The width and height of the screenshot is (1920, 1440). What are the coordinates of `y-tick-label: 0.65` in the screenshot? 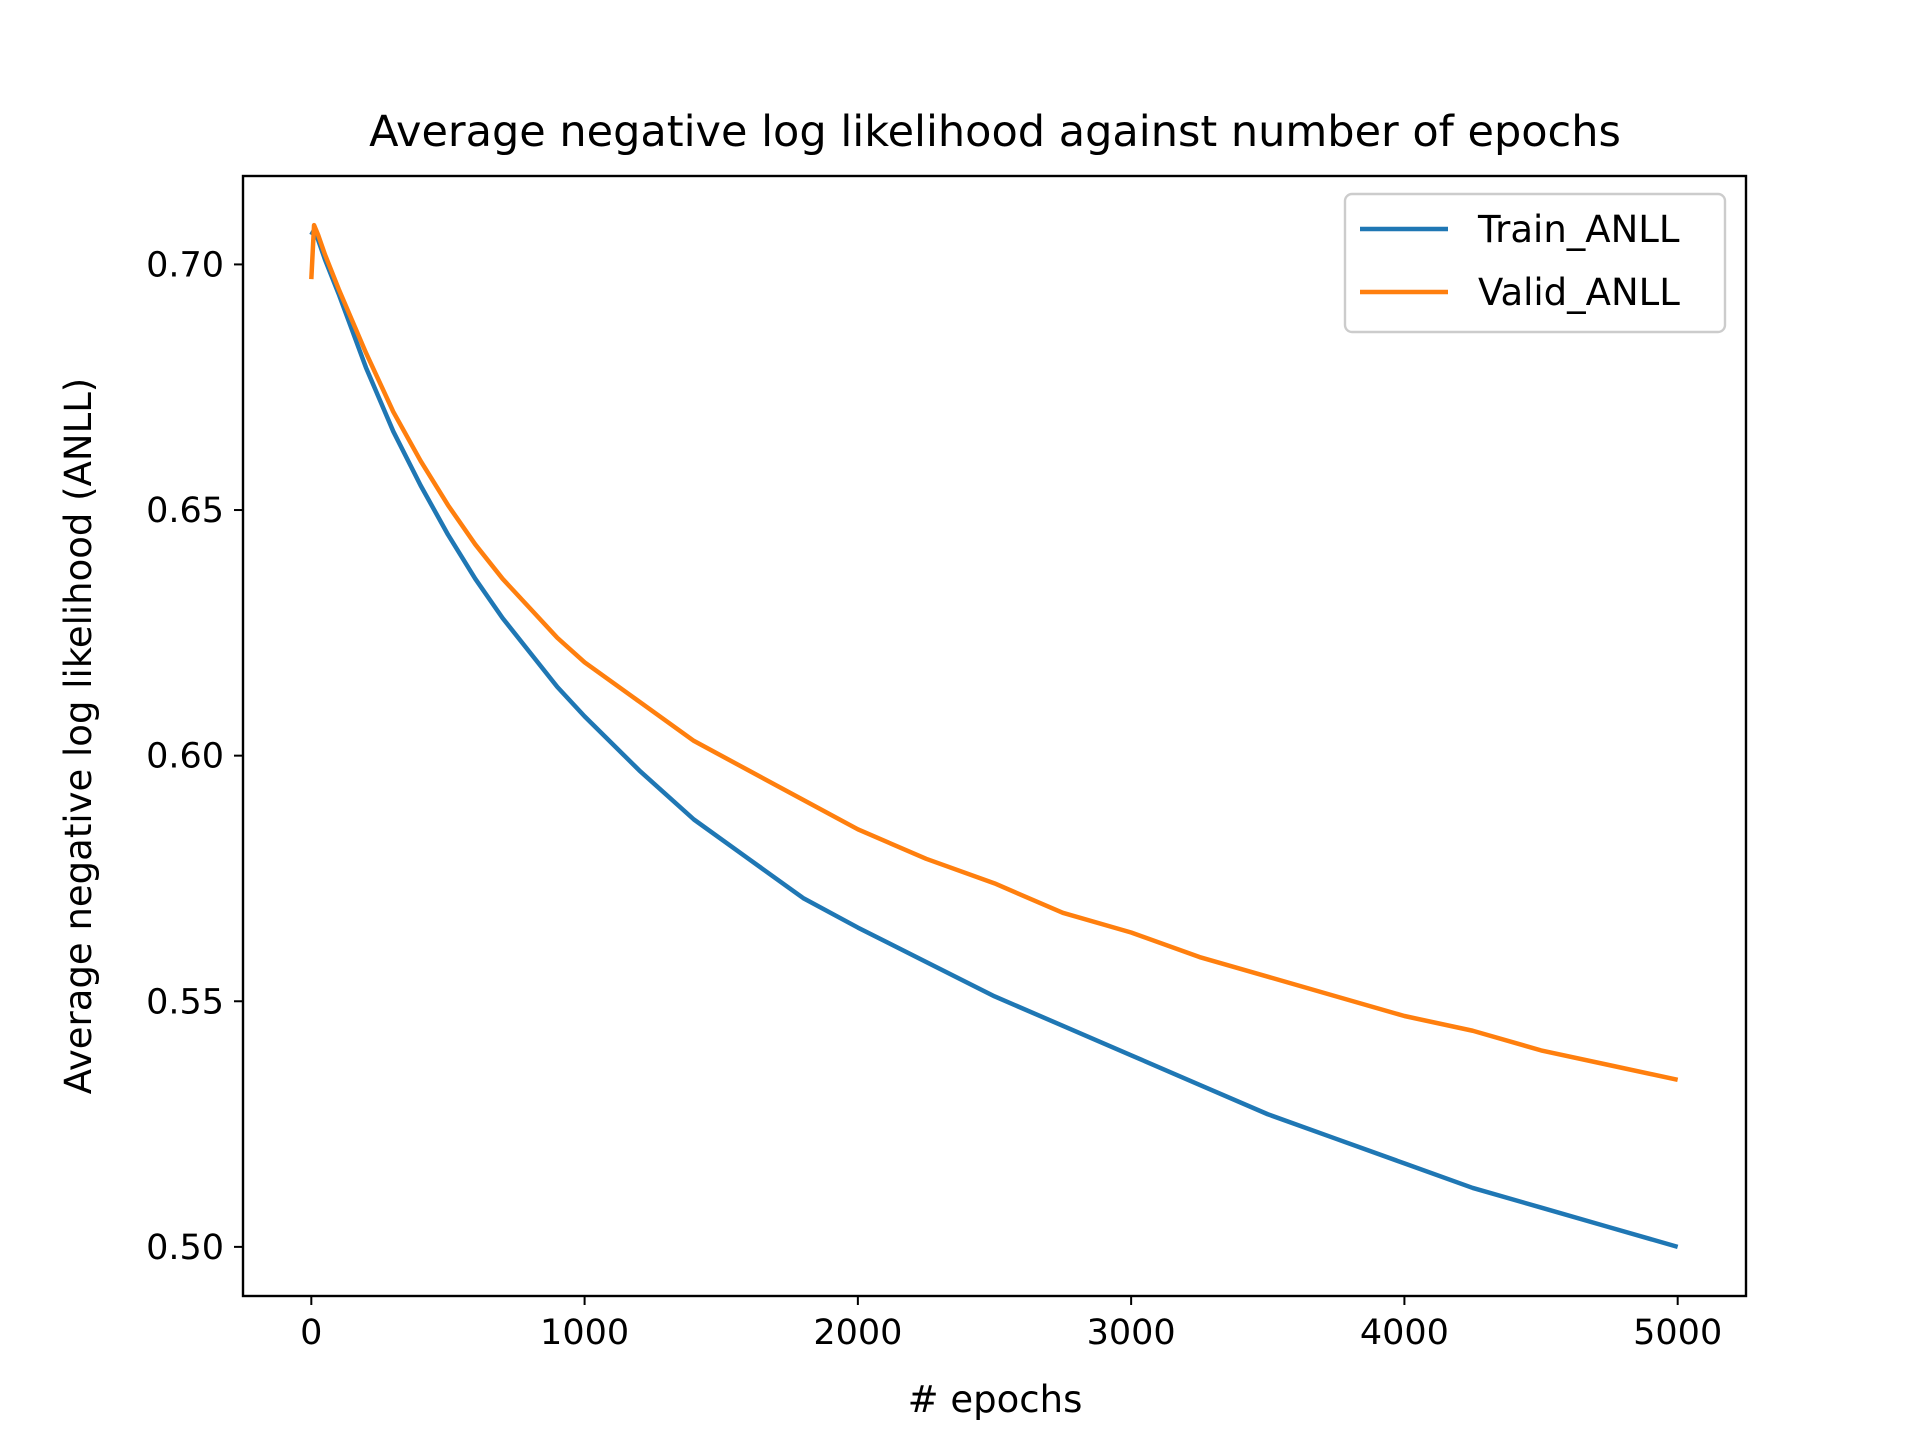 It's located at (185, 511).